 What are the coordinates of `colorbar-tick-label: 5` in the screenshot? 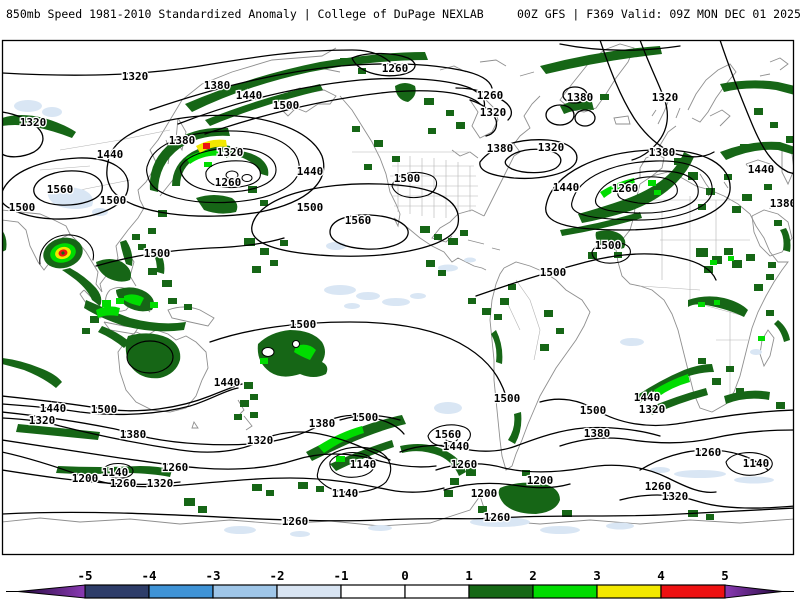 It's located at (725, 575).